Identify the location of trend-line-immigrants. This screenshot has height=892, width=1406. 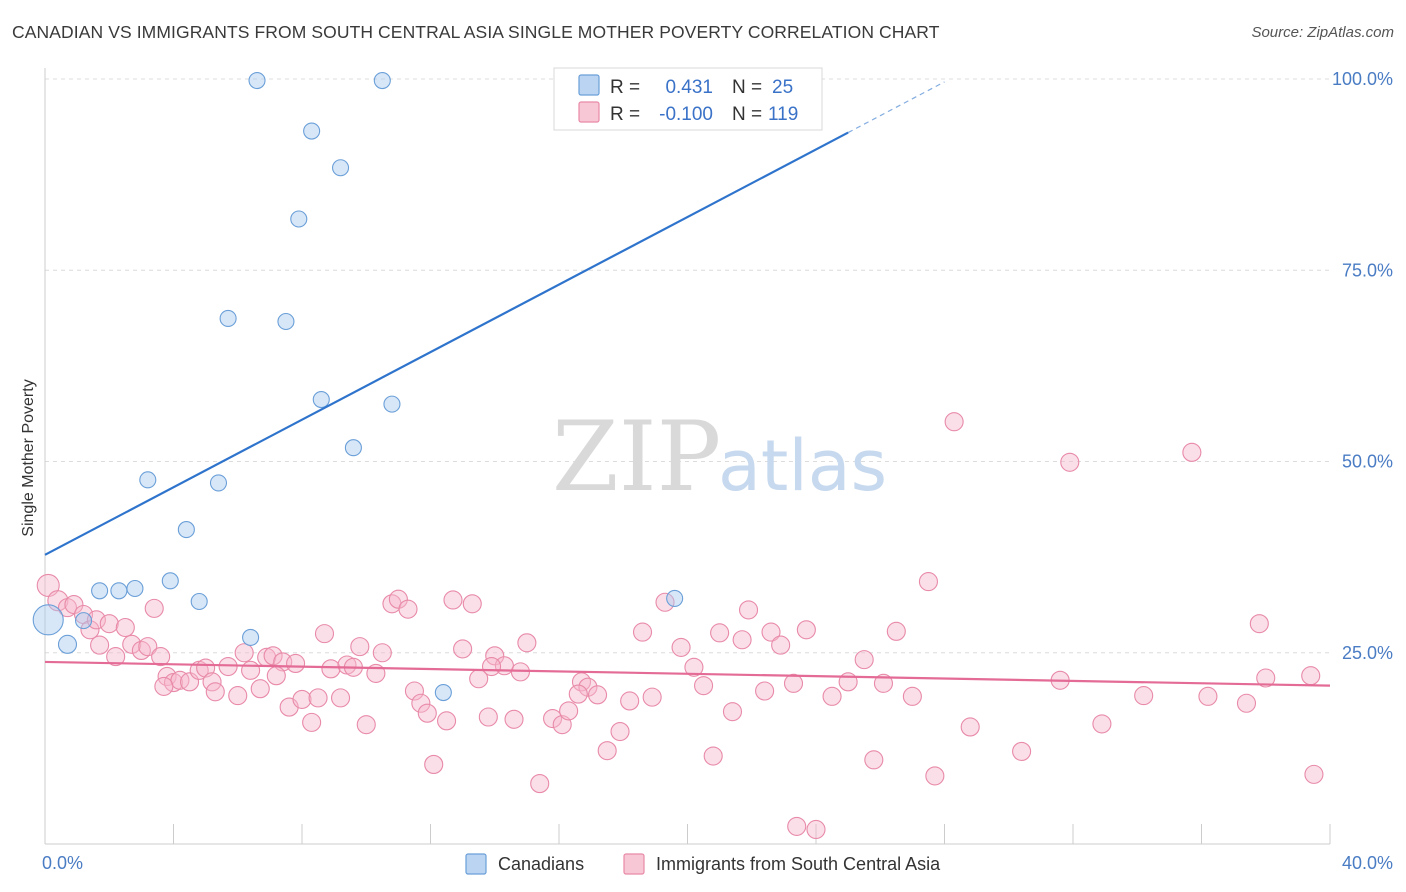
(687, 673).